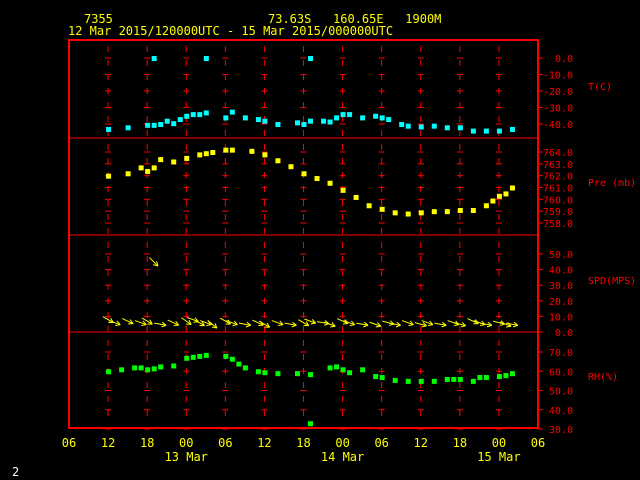  I want to click on x-tick-label: 18, so click(460, 443).